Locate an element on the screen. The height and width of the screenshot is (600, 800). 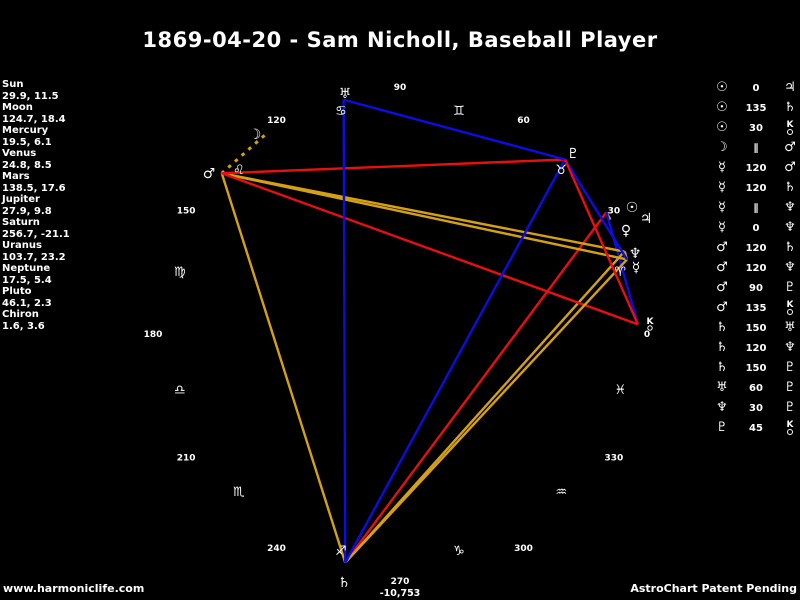
patent-branding-text: AstroChart Patent Pending is located at coordinates (713, 588).